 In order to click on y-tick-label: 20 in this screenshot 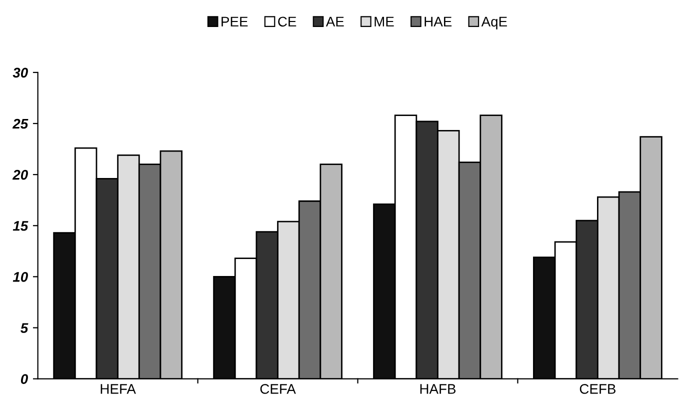, I will do `click(20, 175)`.